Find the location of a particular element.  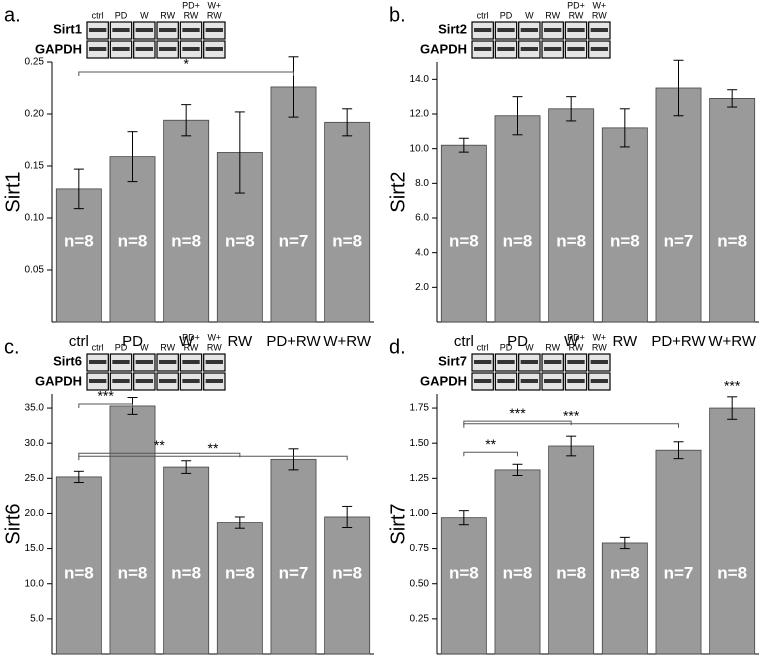

y-tick-label: 25.0 is located at coordinates (35, 478).